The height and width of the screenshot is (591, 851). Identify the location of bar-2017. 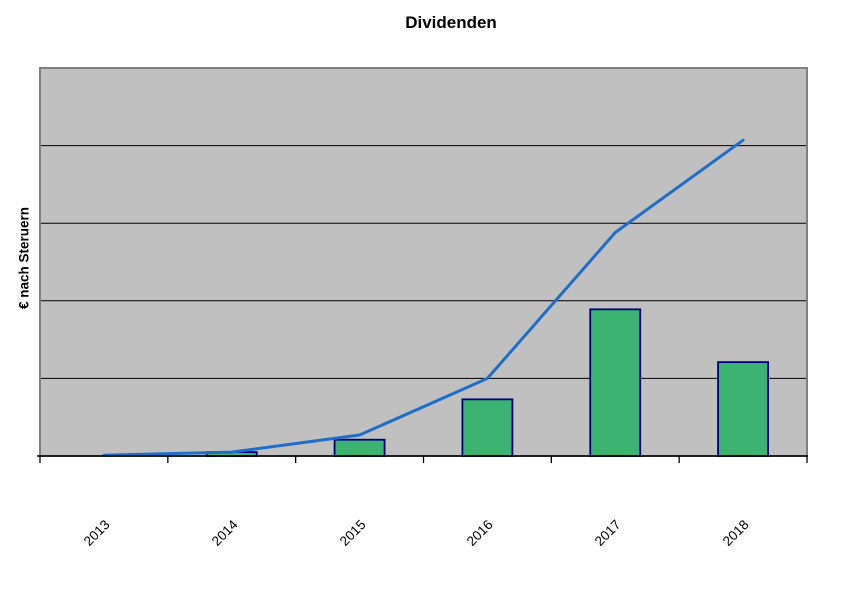
(615, 382).